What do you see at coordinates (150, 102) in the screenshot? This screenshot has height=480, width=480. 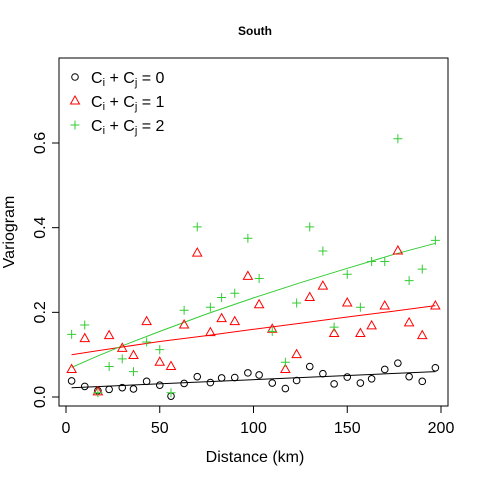 I see `legend-text-part: = 1` at bounding box center [150, 102].